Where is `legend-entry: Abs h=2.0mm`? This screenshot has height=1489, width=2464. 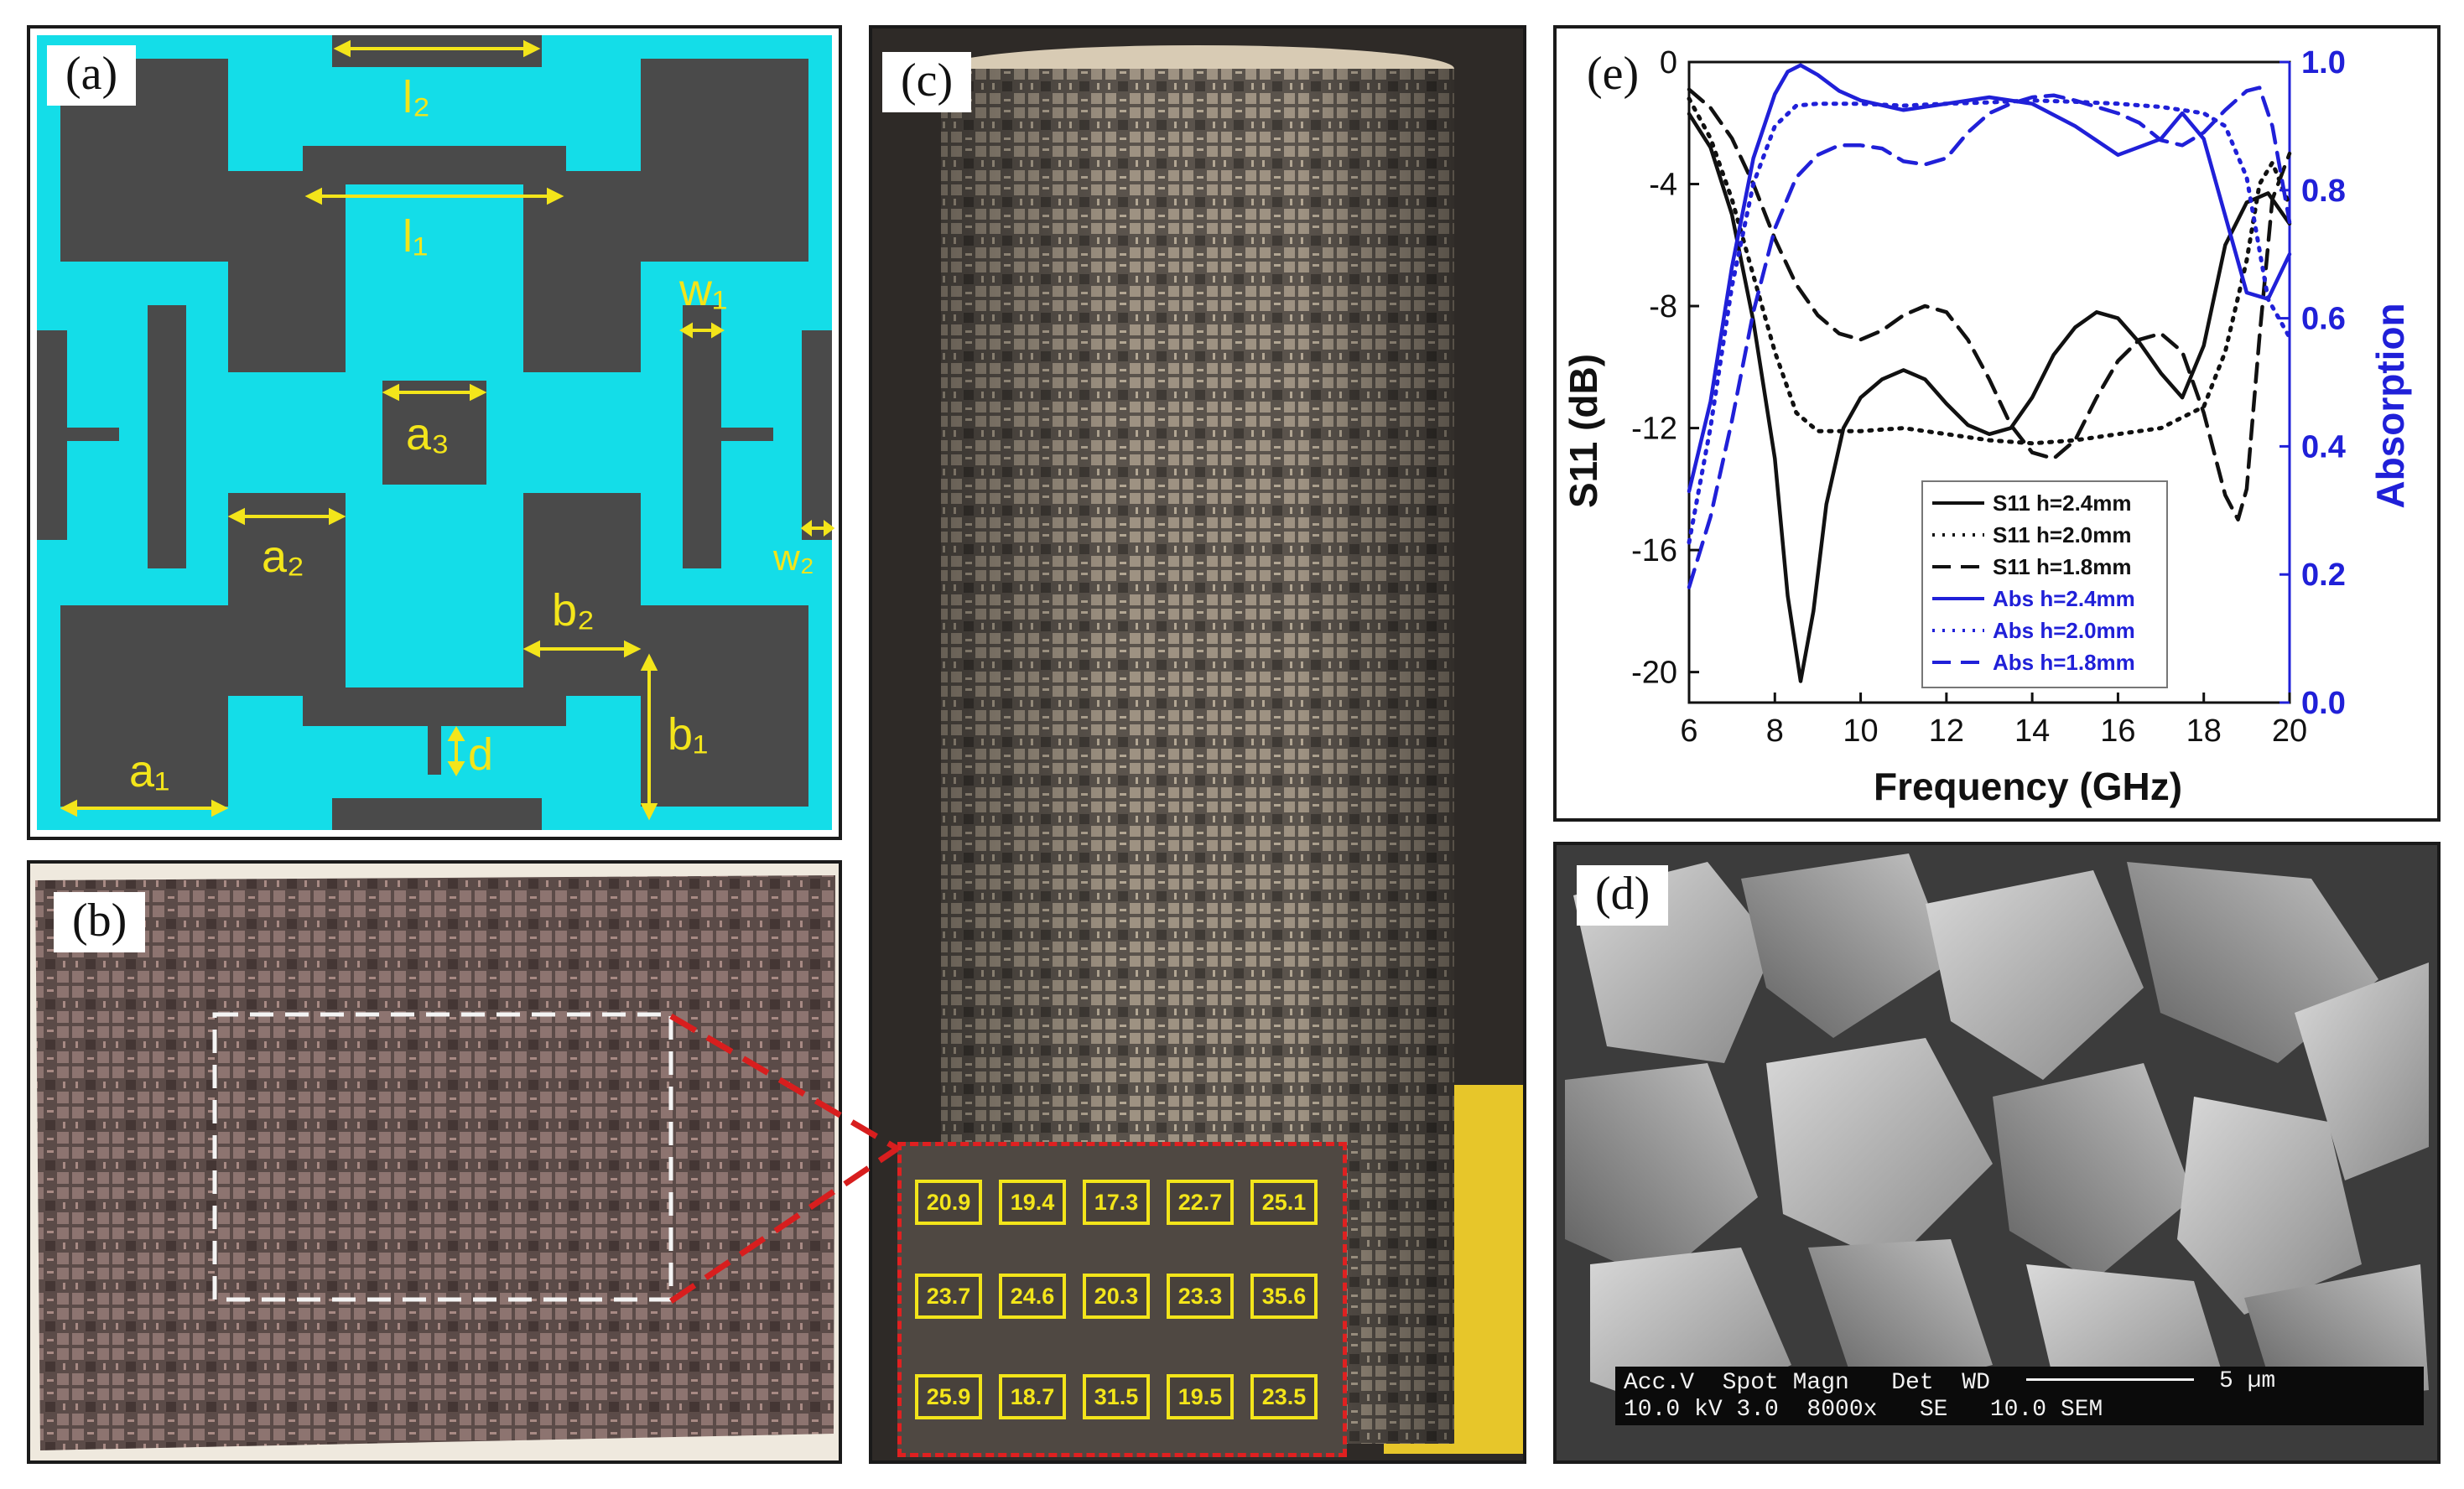
legend-entry: Abs h=2.0mm is located at coordinates (2064, 630).